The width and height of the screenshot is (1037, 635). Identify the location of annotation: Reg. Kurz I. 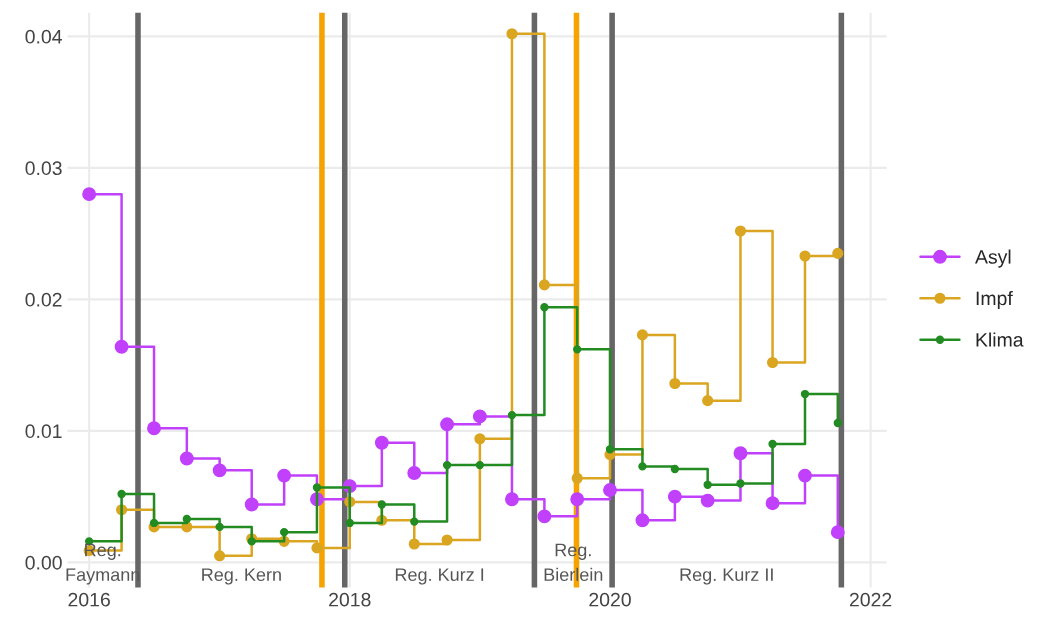
(439, 576).